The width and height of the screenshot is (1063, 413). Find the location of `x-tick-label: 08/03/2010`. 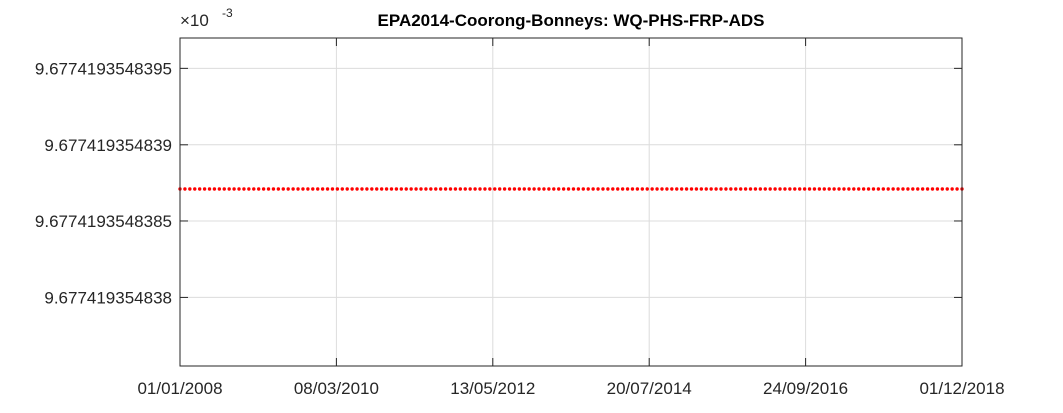

x-tick-label: 08/03/2010 is located at coordinates (336, 388).